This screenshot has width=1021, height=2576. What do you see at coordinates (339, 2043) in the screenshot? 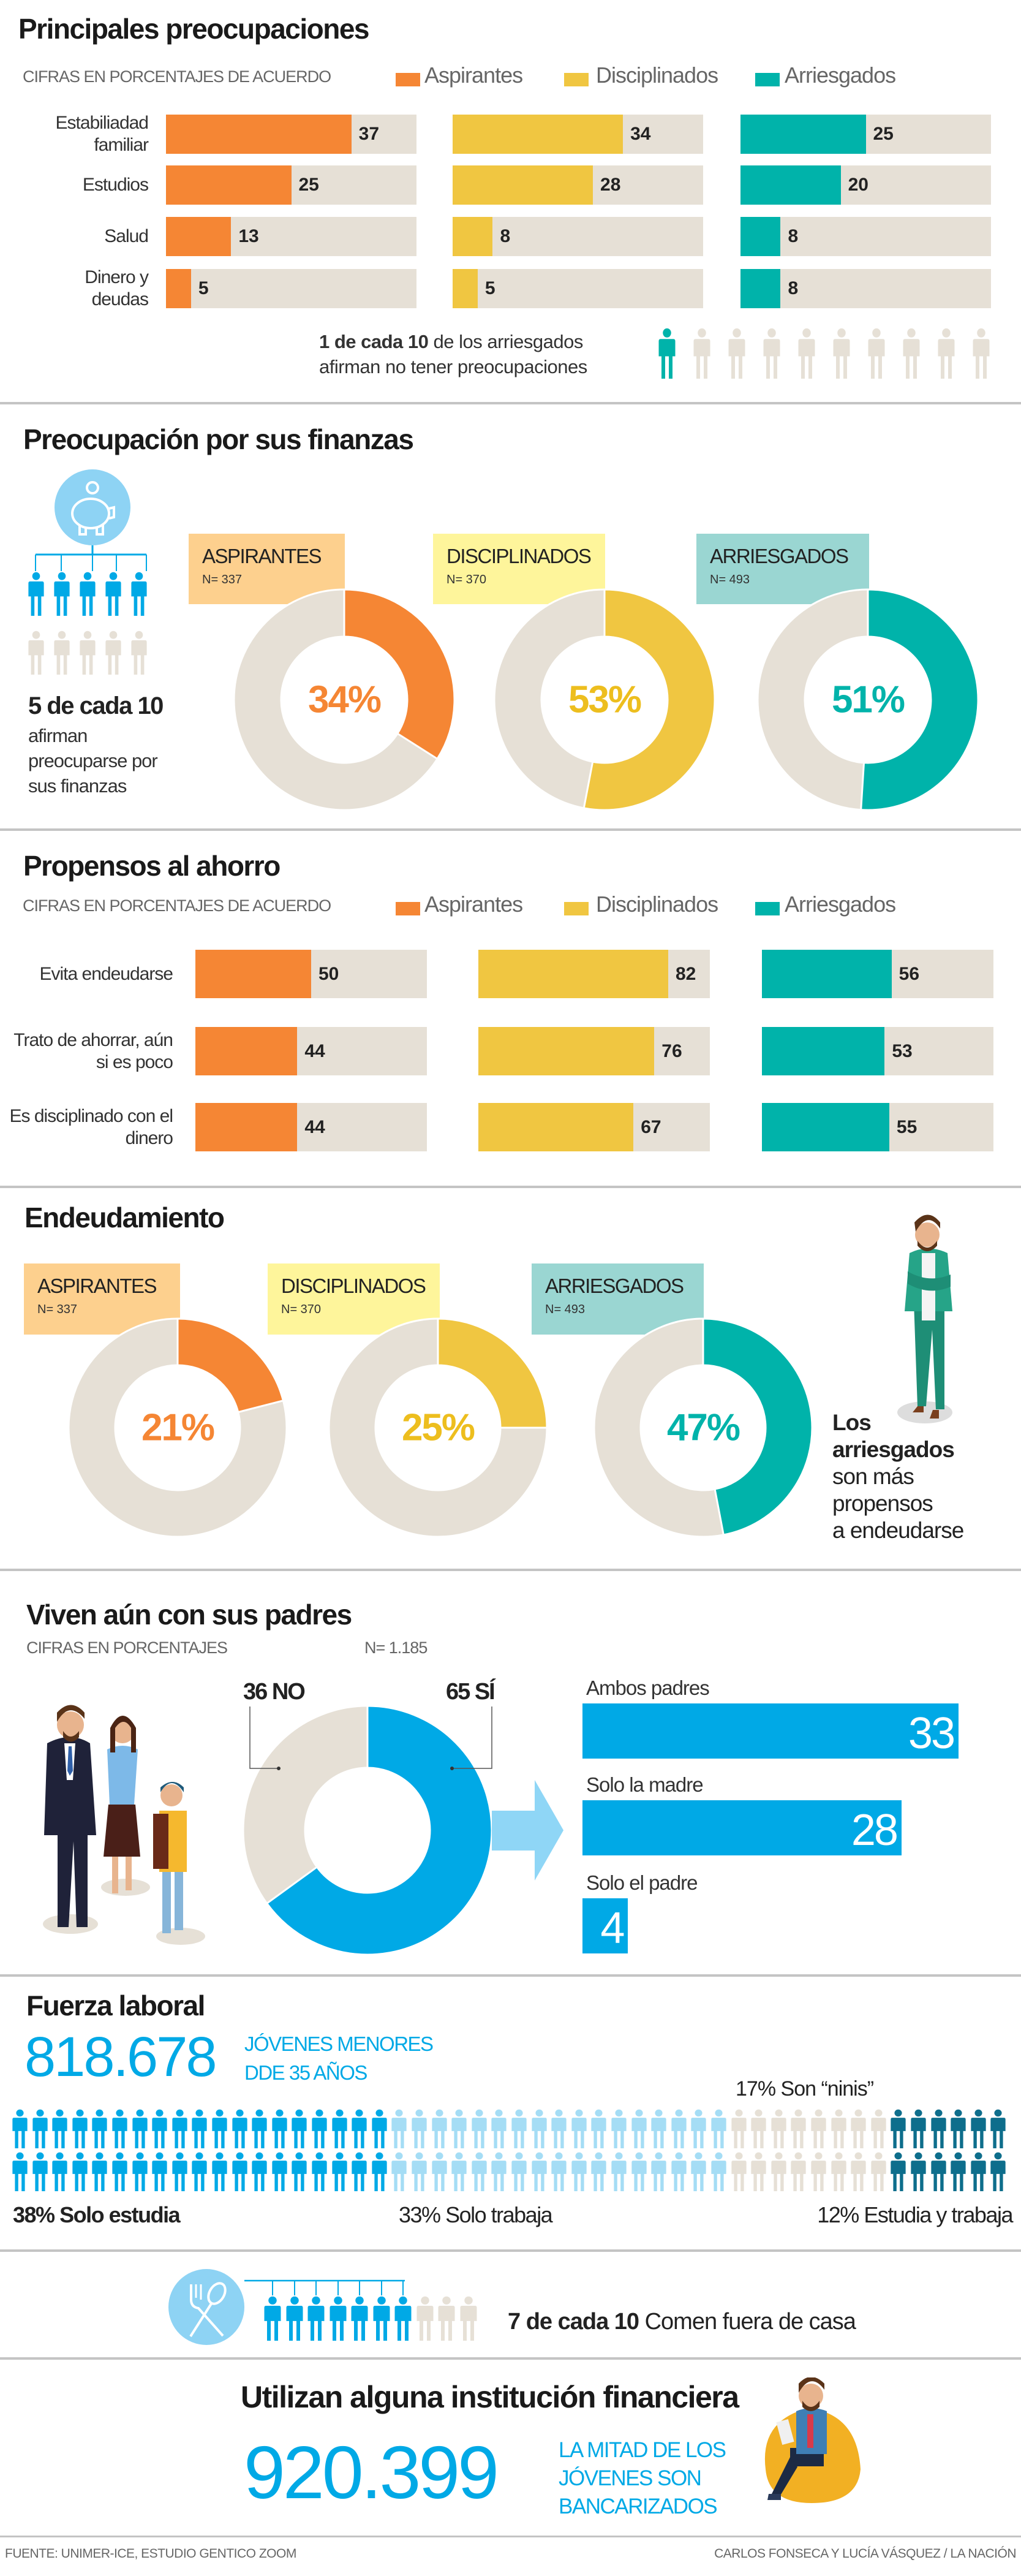
I see `total-desc-line: JÓVENES MENORES` at bounding box center [339, 2043].